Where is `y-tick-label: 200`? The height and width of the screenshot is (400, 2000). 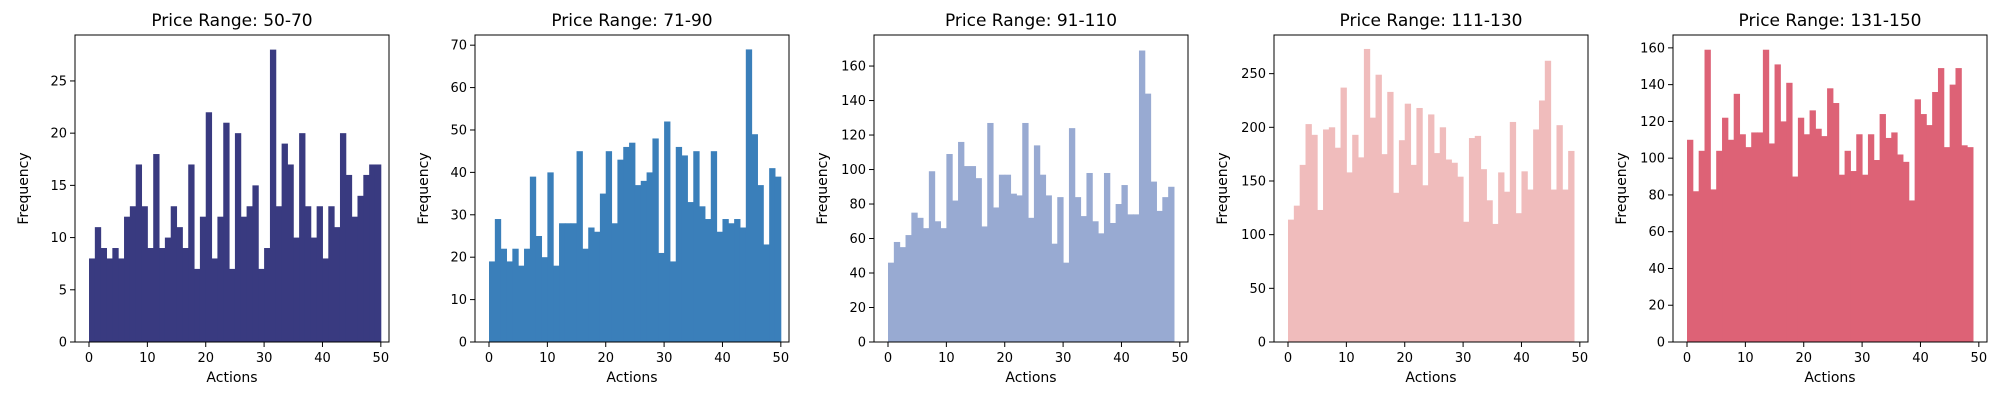
y-tick-label: 200 is located at coordinates (1253, 128).